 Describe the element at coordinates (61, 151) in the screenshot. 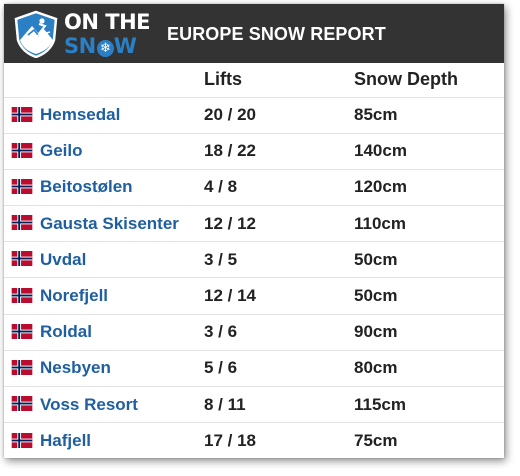

I see `resort-name-link: Geilo` at that location.